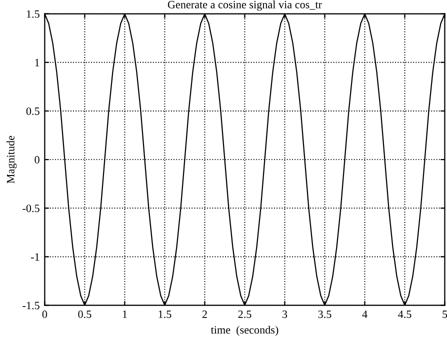 Image resolution: width=447 pixels, height=345 pixels. Describe the element at coordinates (204, 314) in the screenshot. I see `x-tick-label: 2` at that location.